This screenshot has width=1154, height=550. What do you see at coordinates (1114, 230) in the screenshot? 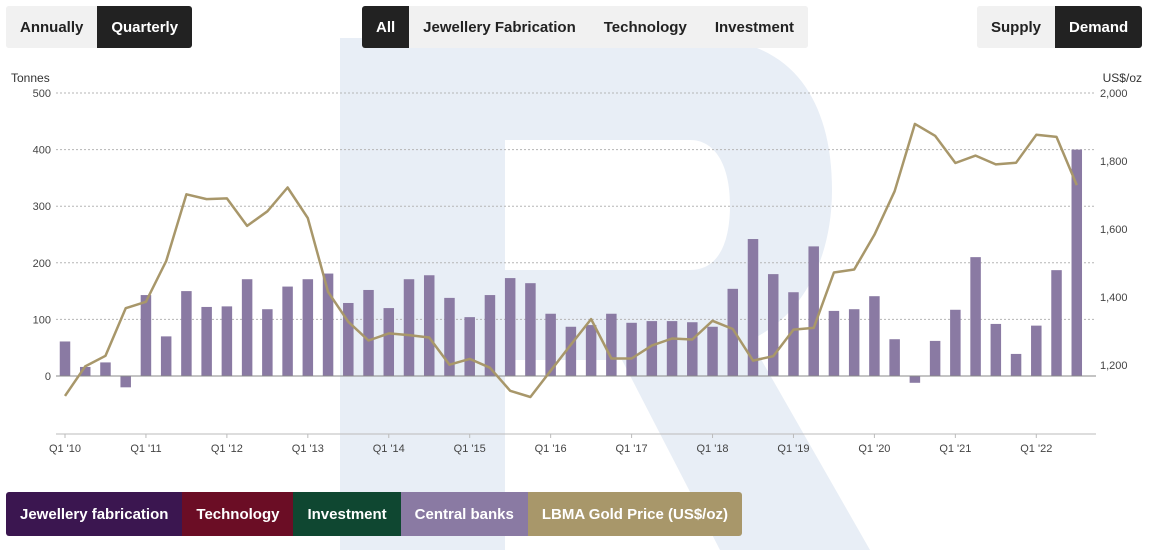
I see `right-axis-tick-label: 1,600` at bounding box center [1114, 230].